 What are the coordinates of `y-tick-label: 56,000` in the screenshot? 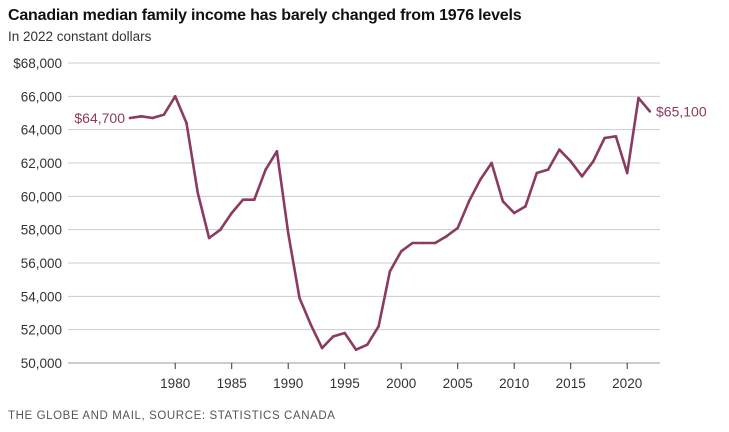 It's located at (41, 263).